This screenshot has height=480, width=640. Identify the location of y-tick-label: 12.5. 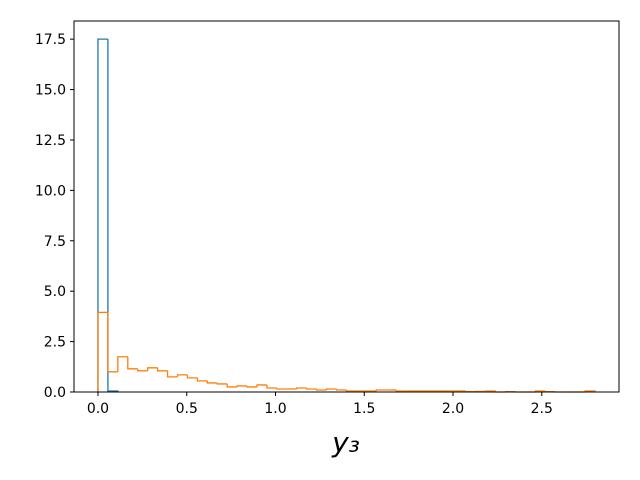
(50, 141).